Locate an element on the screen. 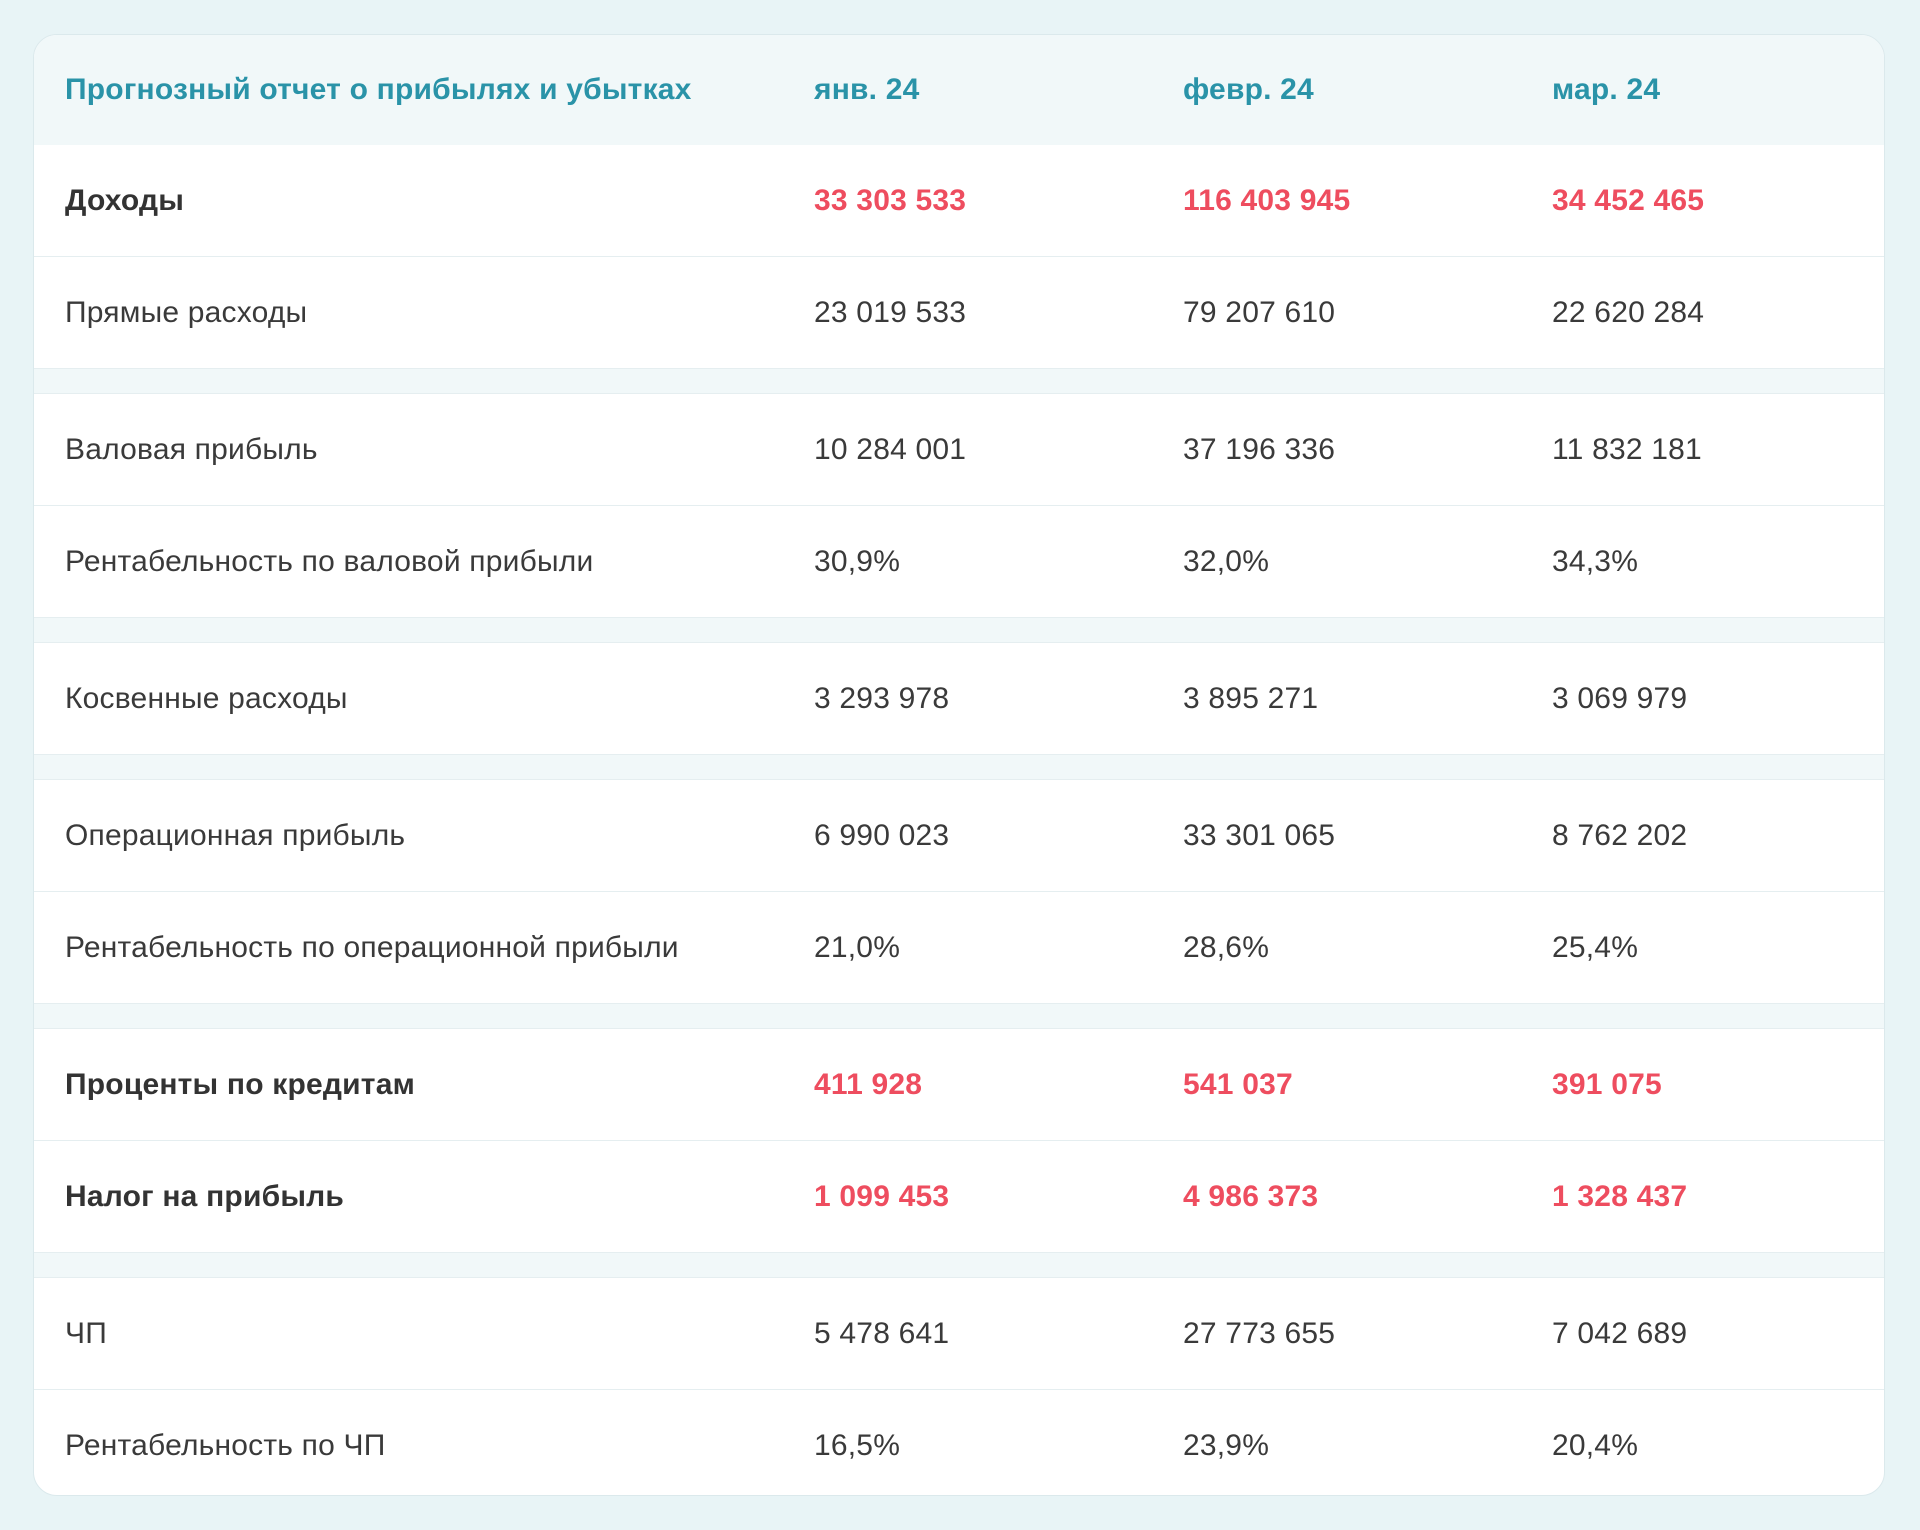  row-value-mar: 1 328 437 is located at coordinates (1620, 1196).